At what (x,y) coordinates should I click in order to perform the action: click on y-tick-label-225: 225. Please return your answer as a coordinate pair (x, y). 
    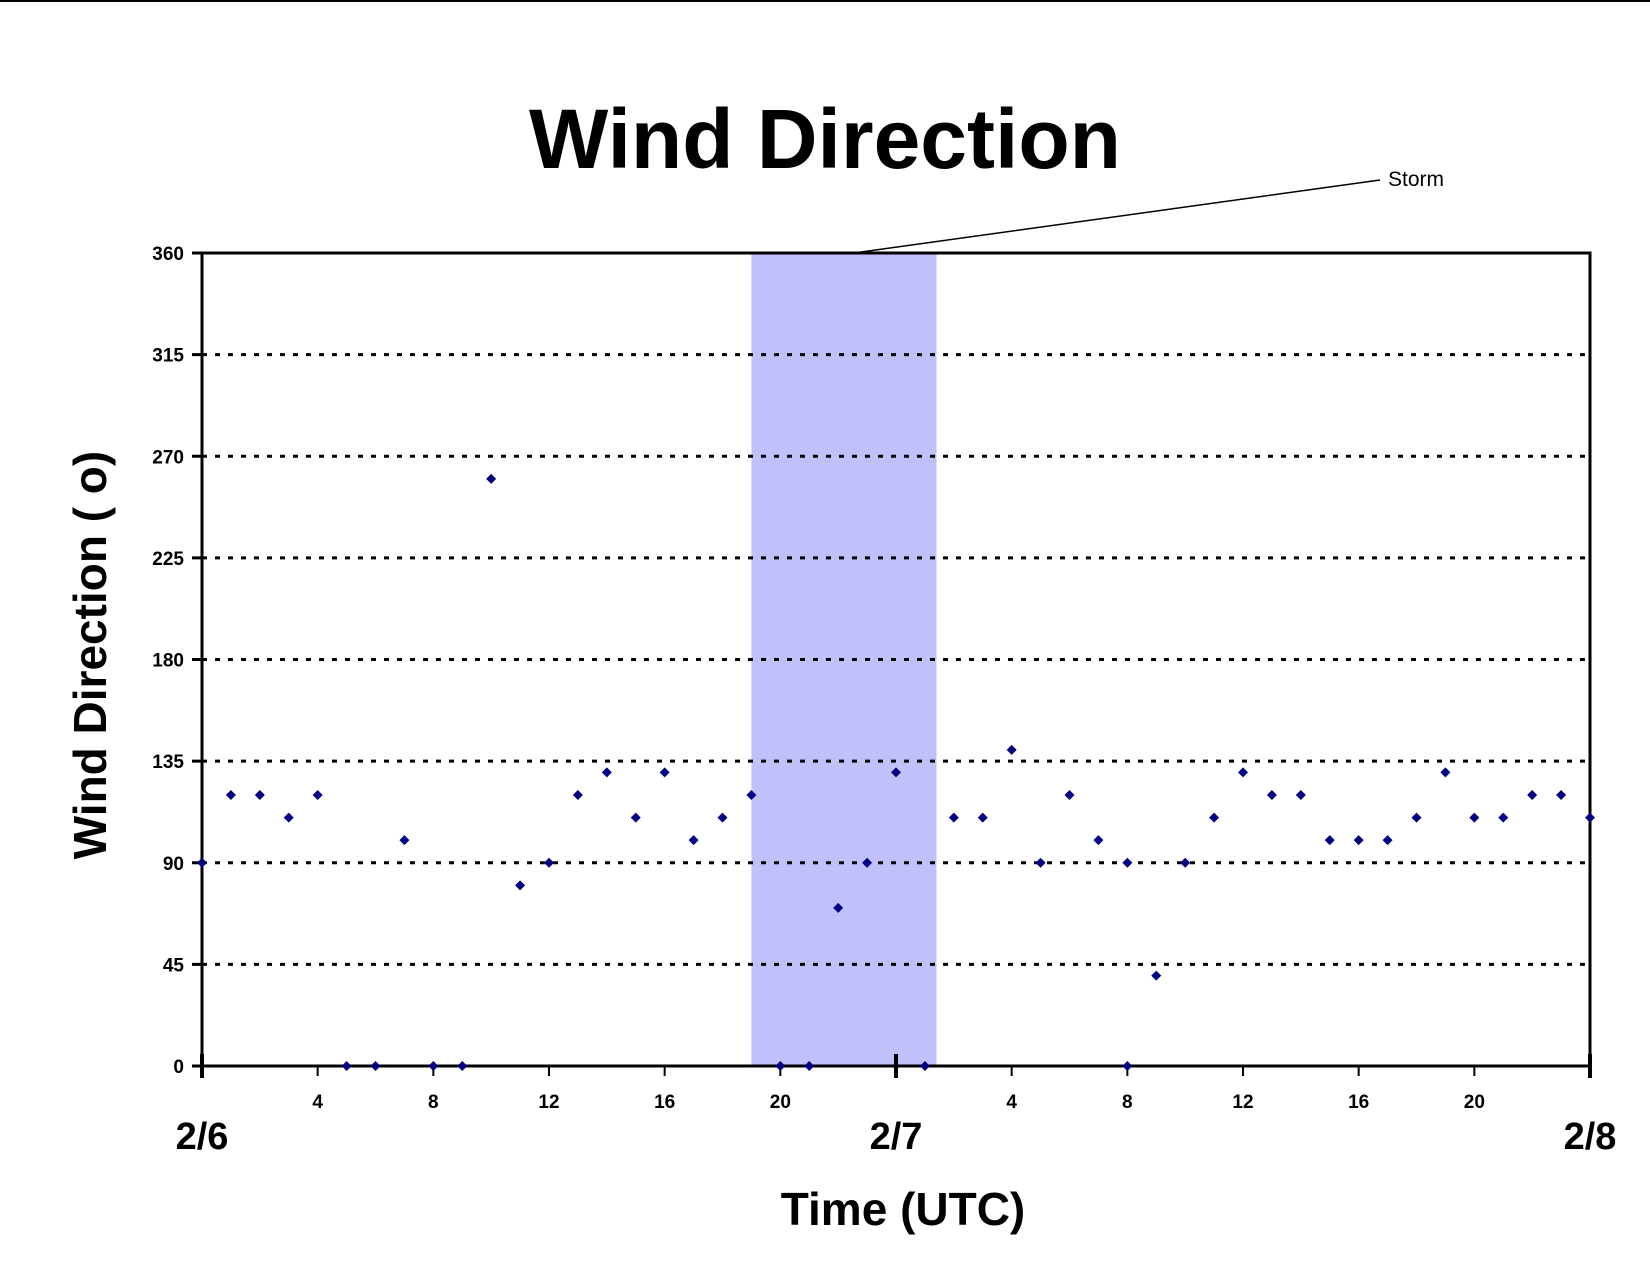
    Looking at the image, I should click on (168, 559).